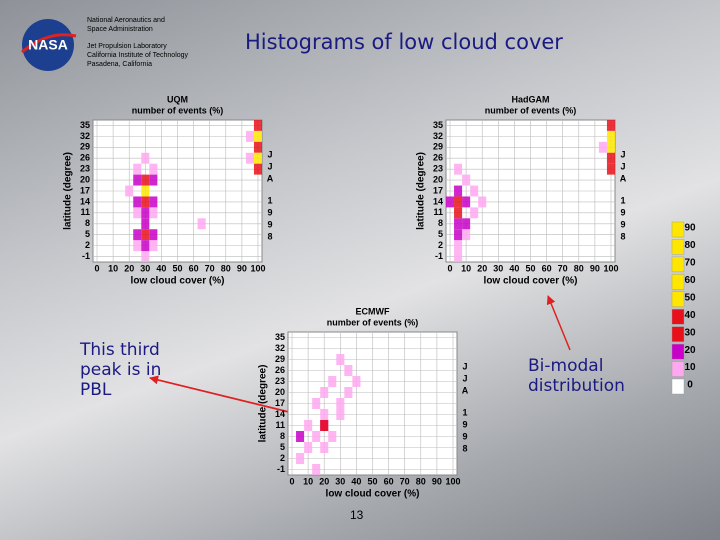 The image size is (720, 540). Describe the element at coordinates (49, 43) in the screenshot. I see `logo-swoosh` at that location.